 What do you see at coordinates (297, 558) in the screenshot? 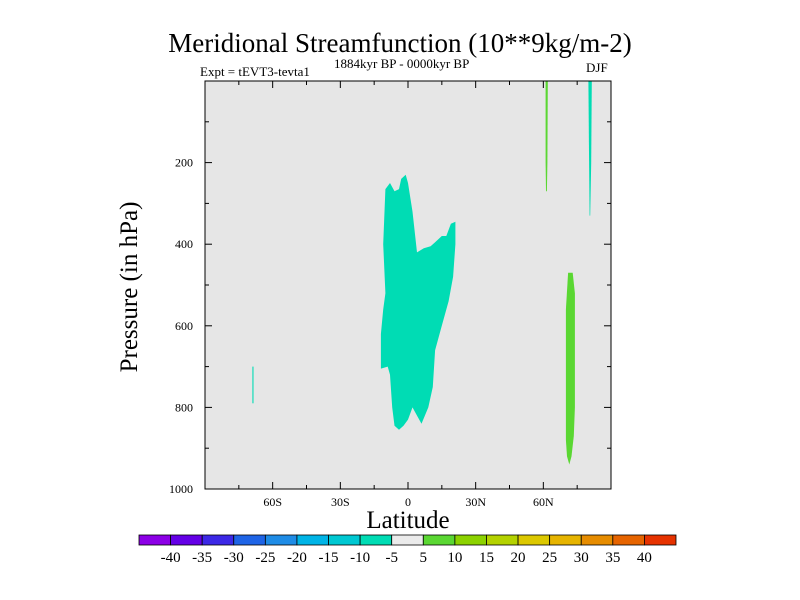
I see `colorbar-label: -20` at bounding box center [297, 558].